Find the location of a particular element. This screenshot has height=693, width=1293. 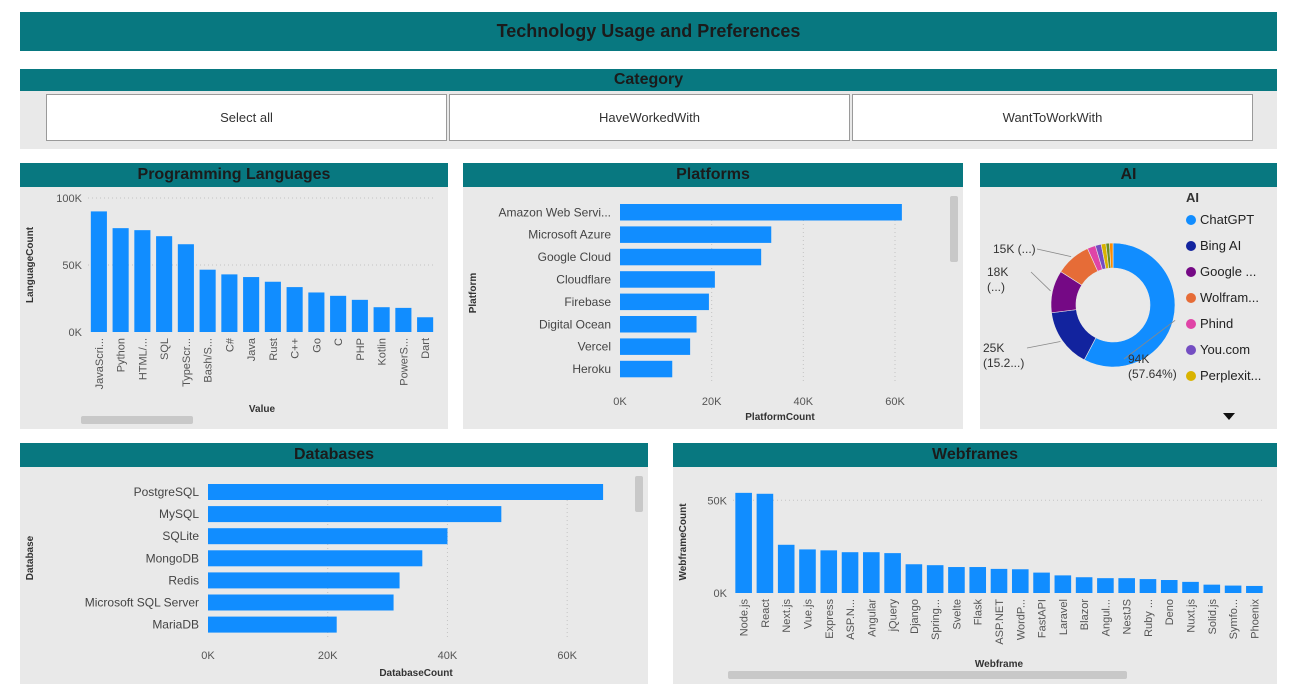

y-tick-label: Heroku is located at coordinates (591, 369).